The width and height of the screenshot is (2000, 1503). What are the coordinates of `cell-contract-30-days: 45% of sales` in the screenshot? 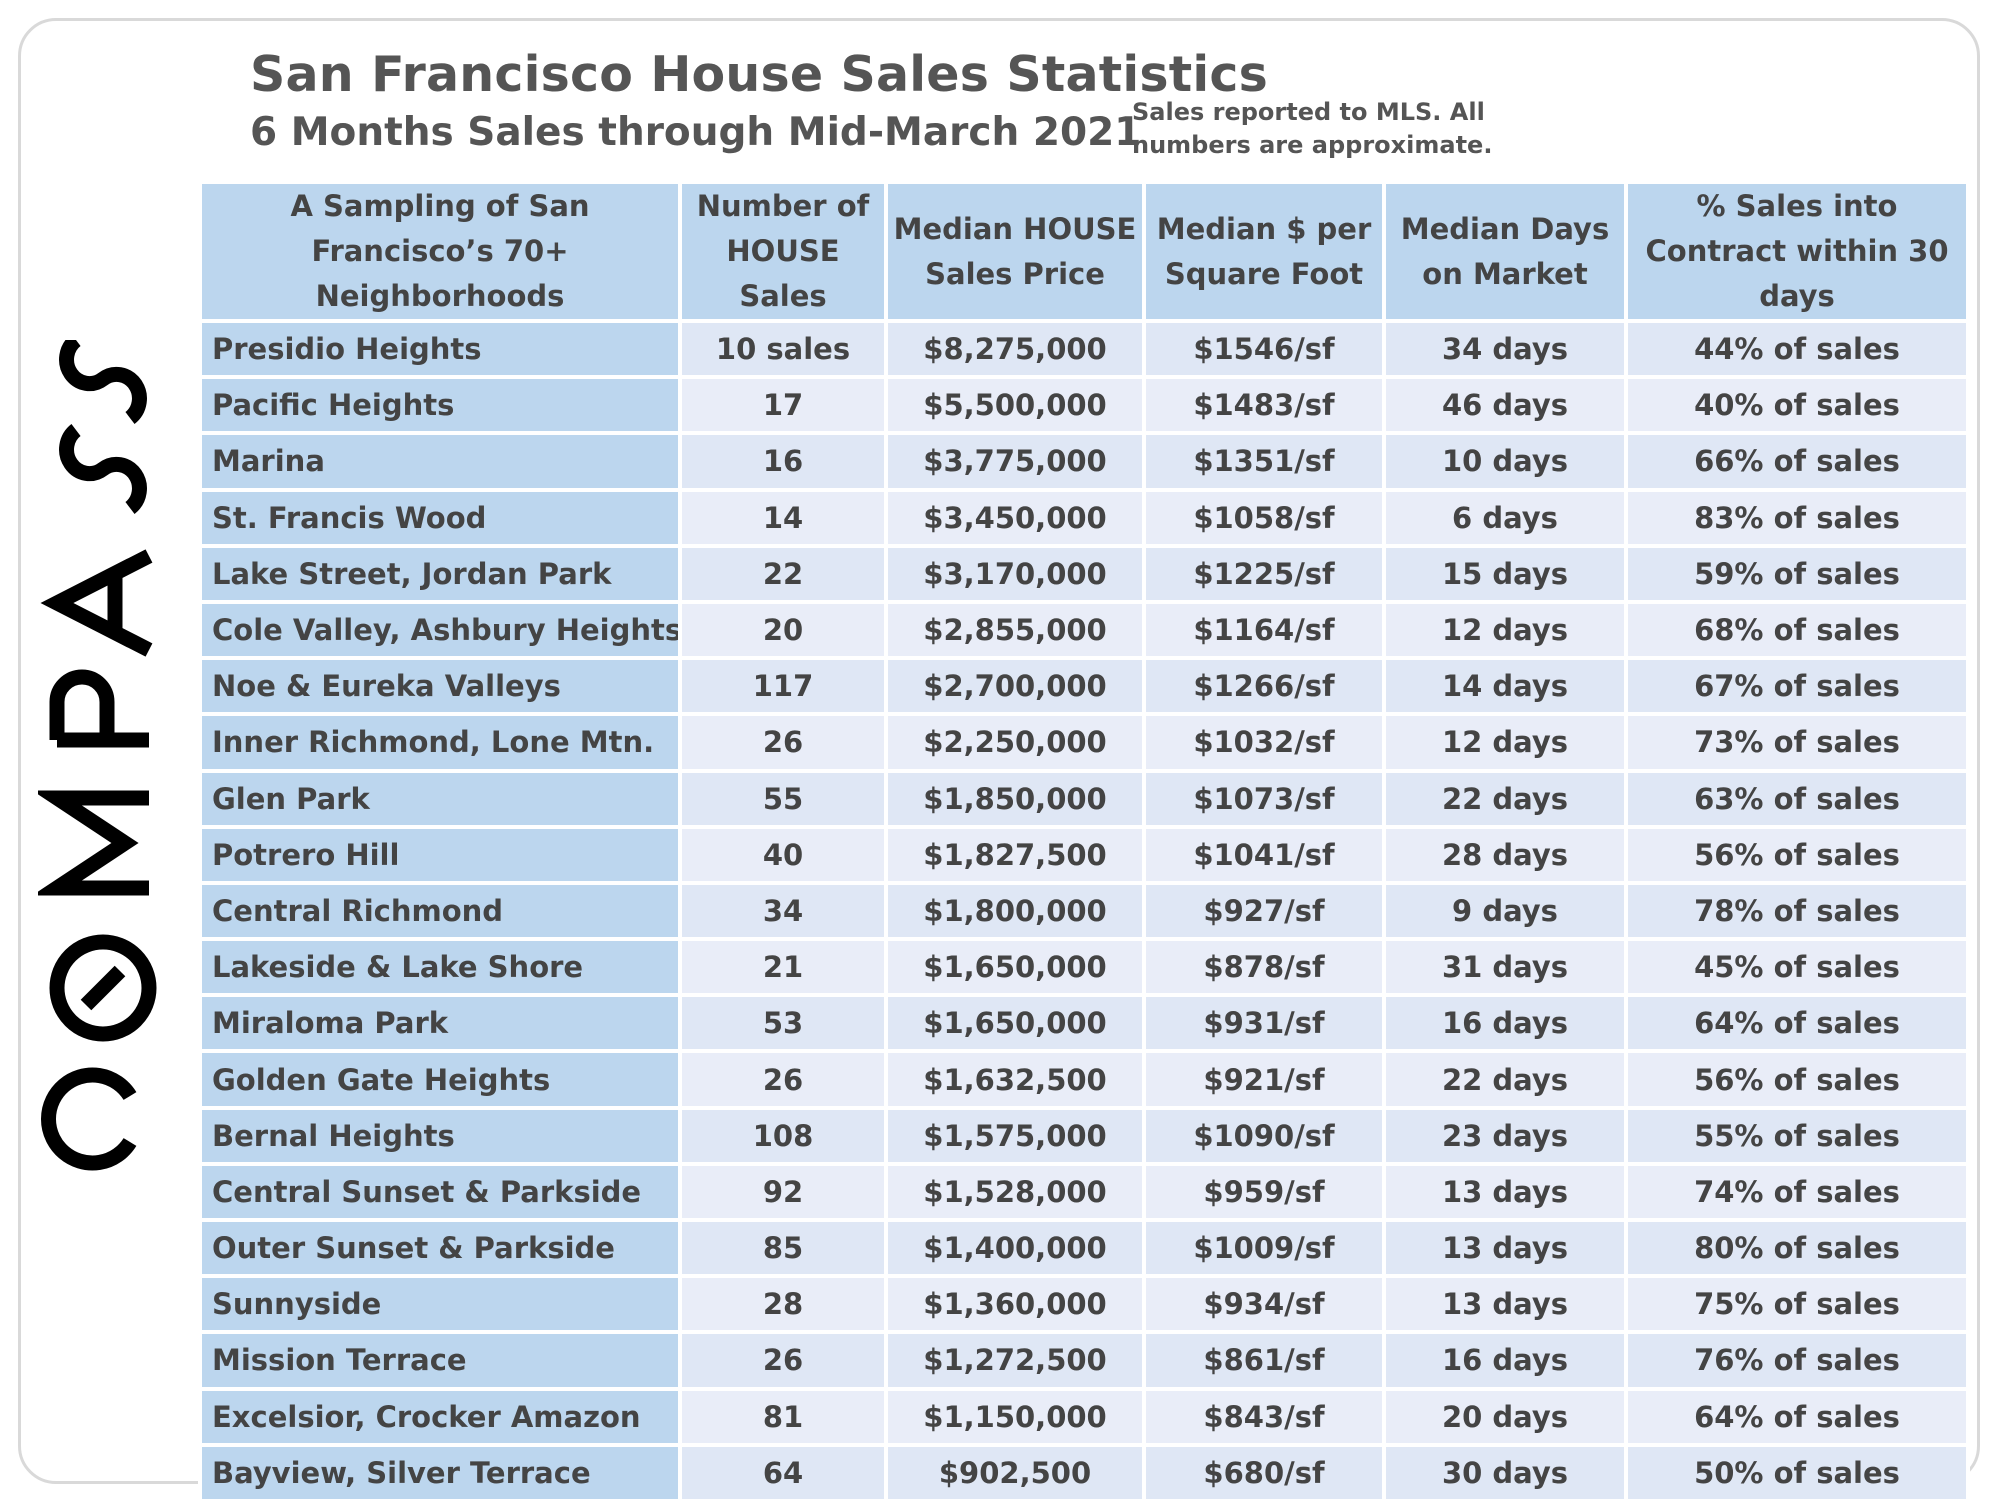 It's located at (1797, 967).